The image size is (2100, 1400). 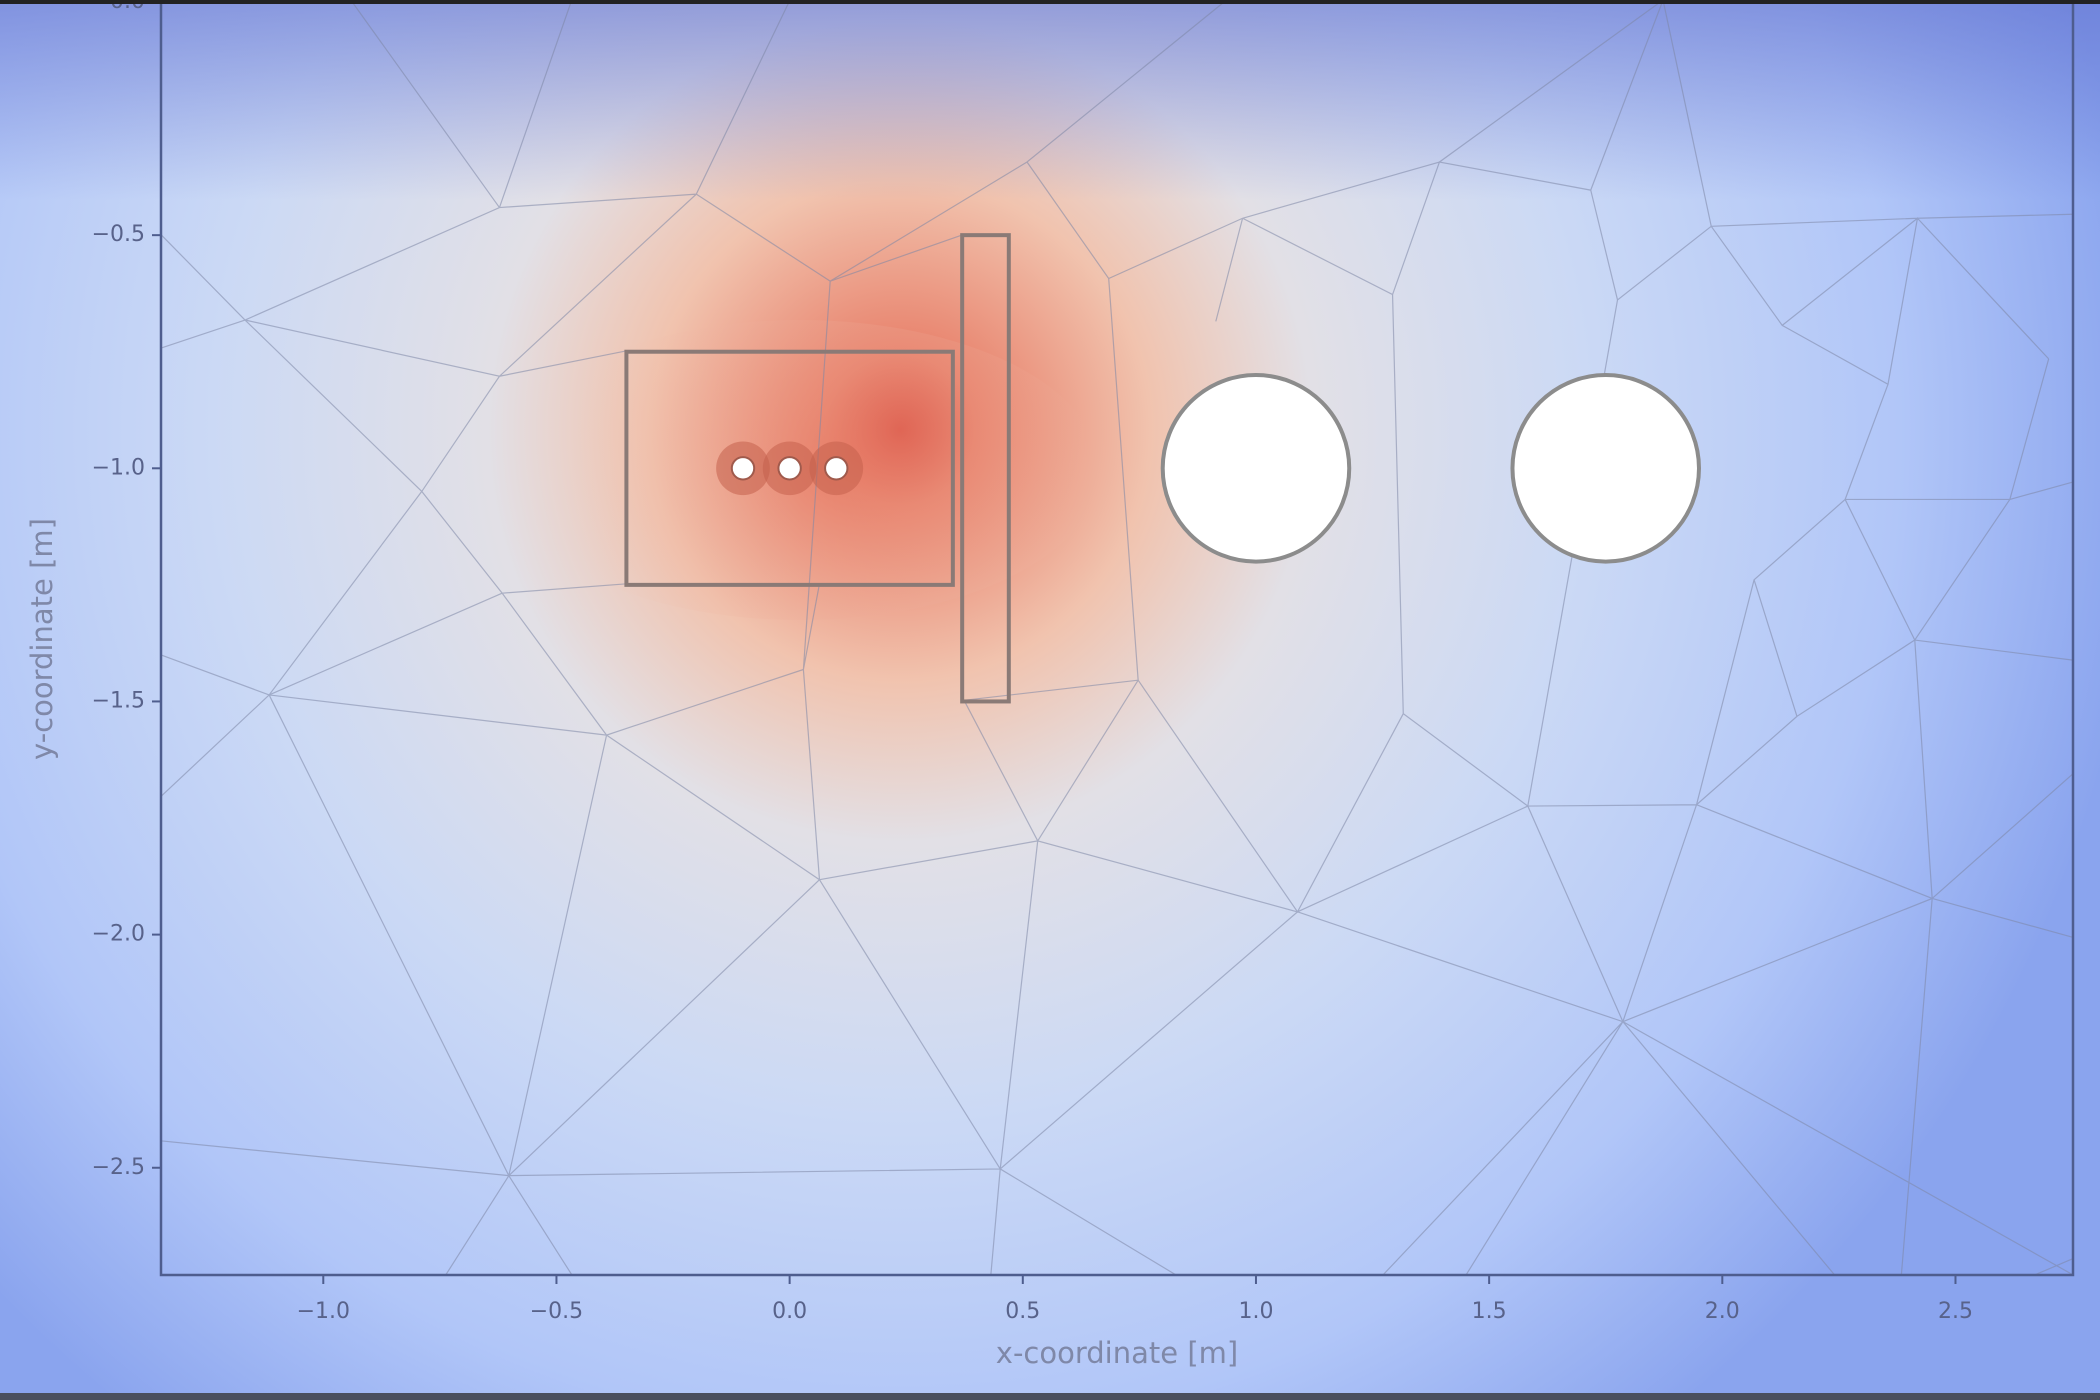 What do you see at coordinates (1722, 1311) in the screenshot?
I see `x-tick-label: 2.0` at bounding box center [1722, 1311].